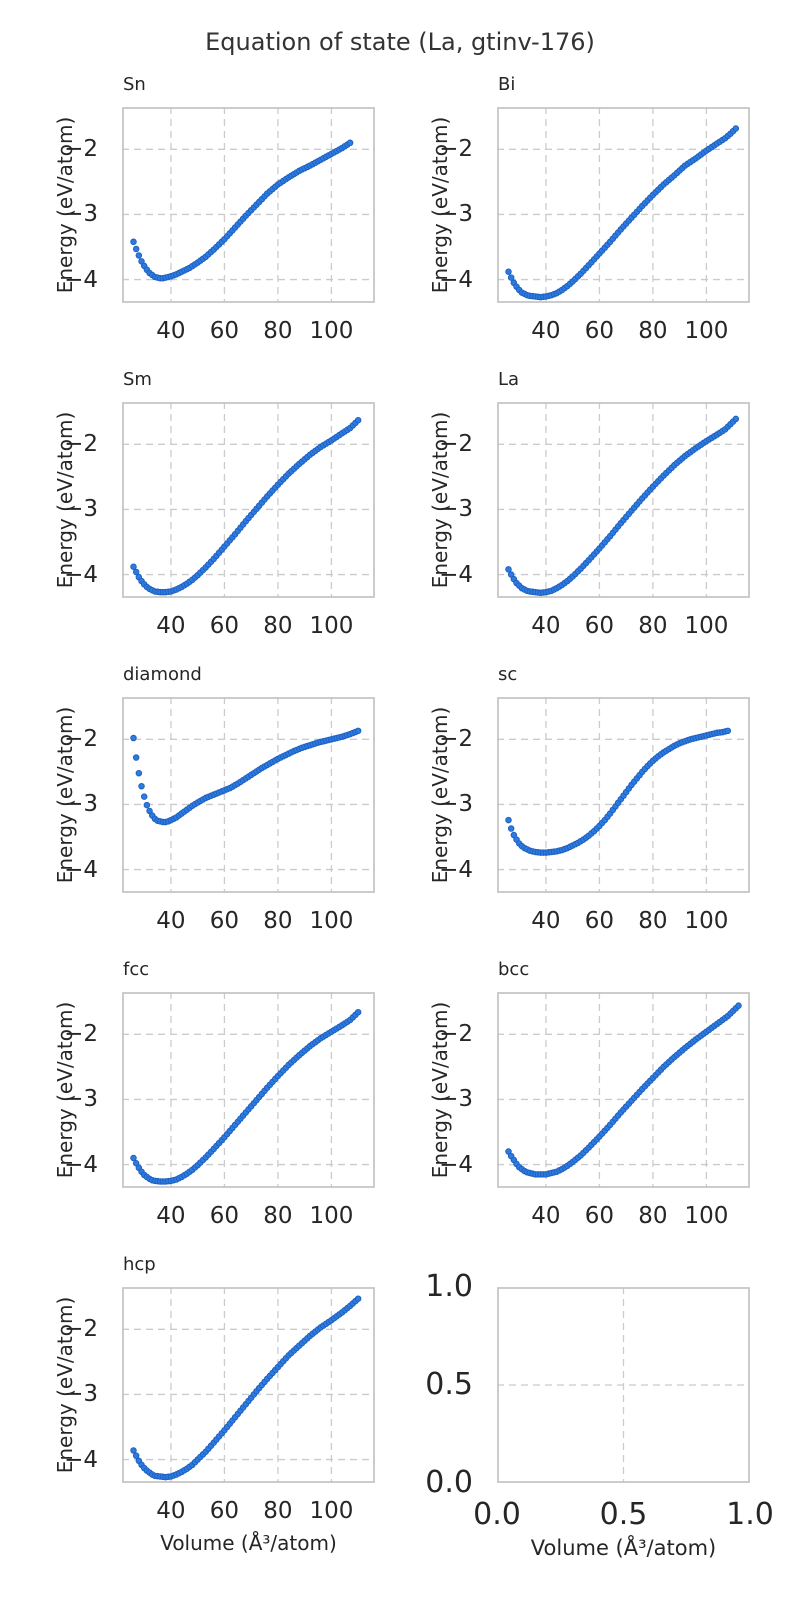 The height and width of the screenshot is (1600, 800). I want to click on x-tick-label: 0.0, so click(497, 1514).